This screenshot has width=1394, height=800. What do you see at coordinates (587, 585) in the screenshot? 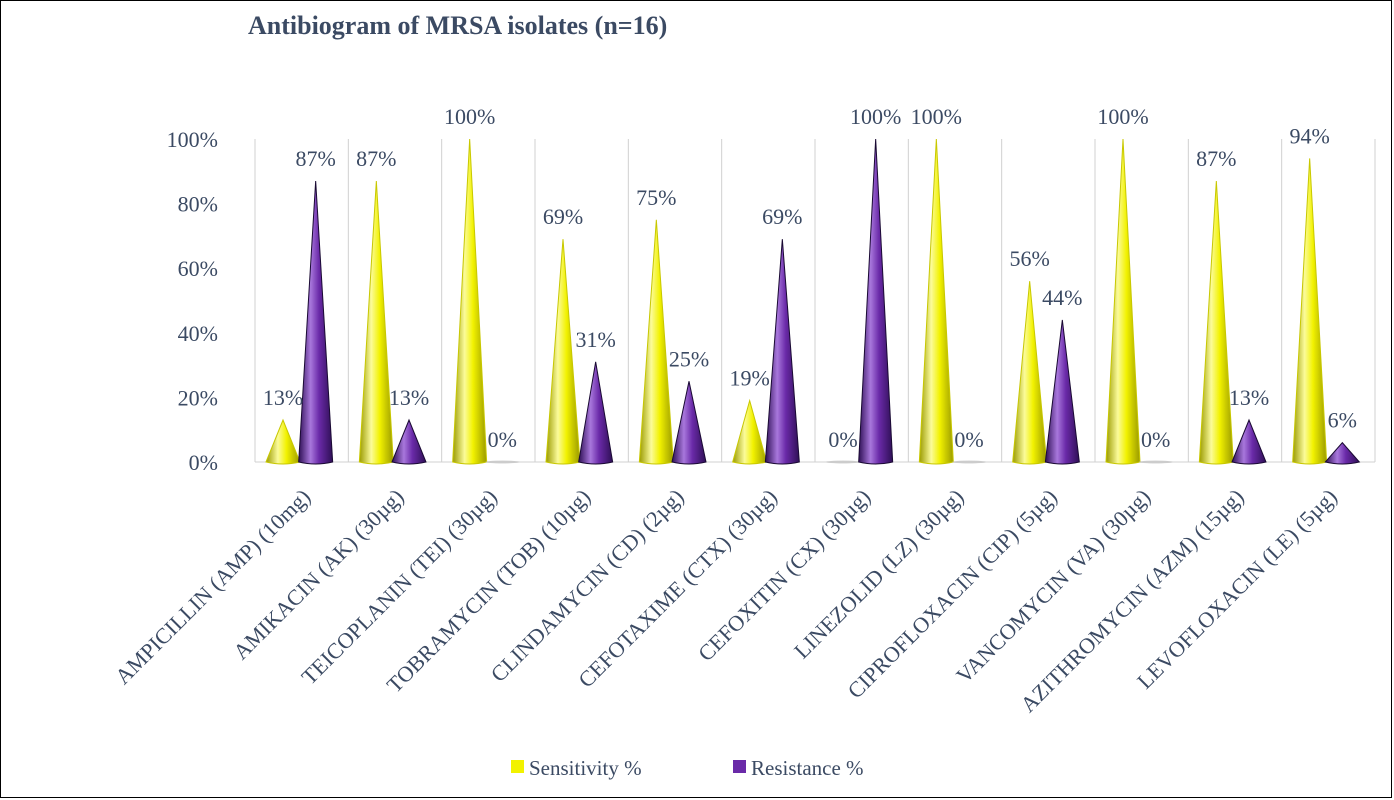
I see `x-category-label: CLINDAMYCIN (CD) (2µg)` at bounding box center [587, 585].